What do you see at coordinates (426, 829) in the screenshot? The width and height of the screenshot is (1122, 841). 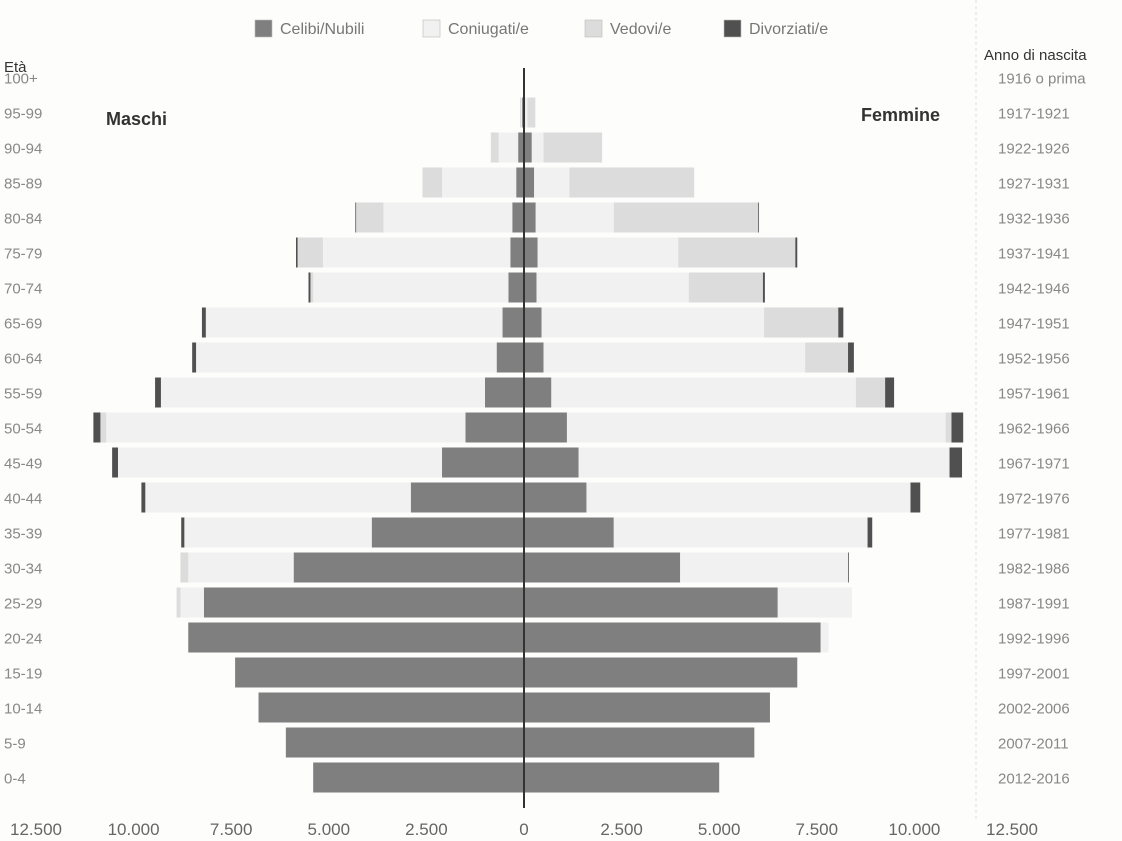 I see `x-tick-4: 2.500` at bounding box center [426, 829].